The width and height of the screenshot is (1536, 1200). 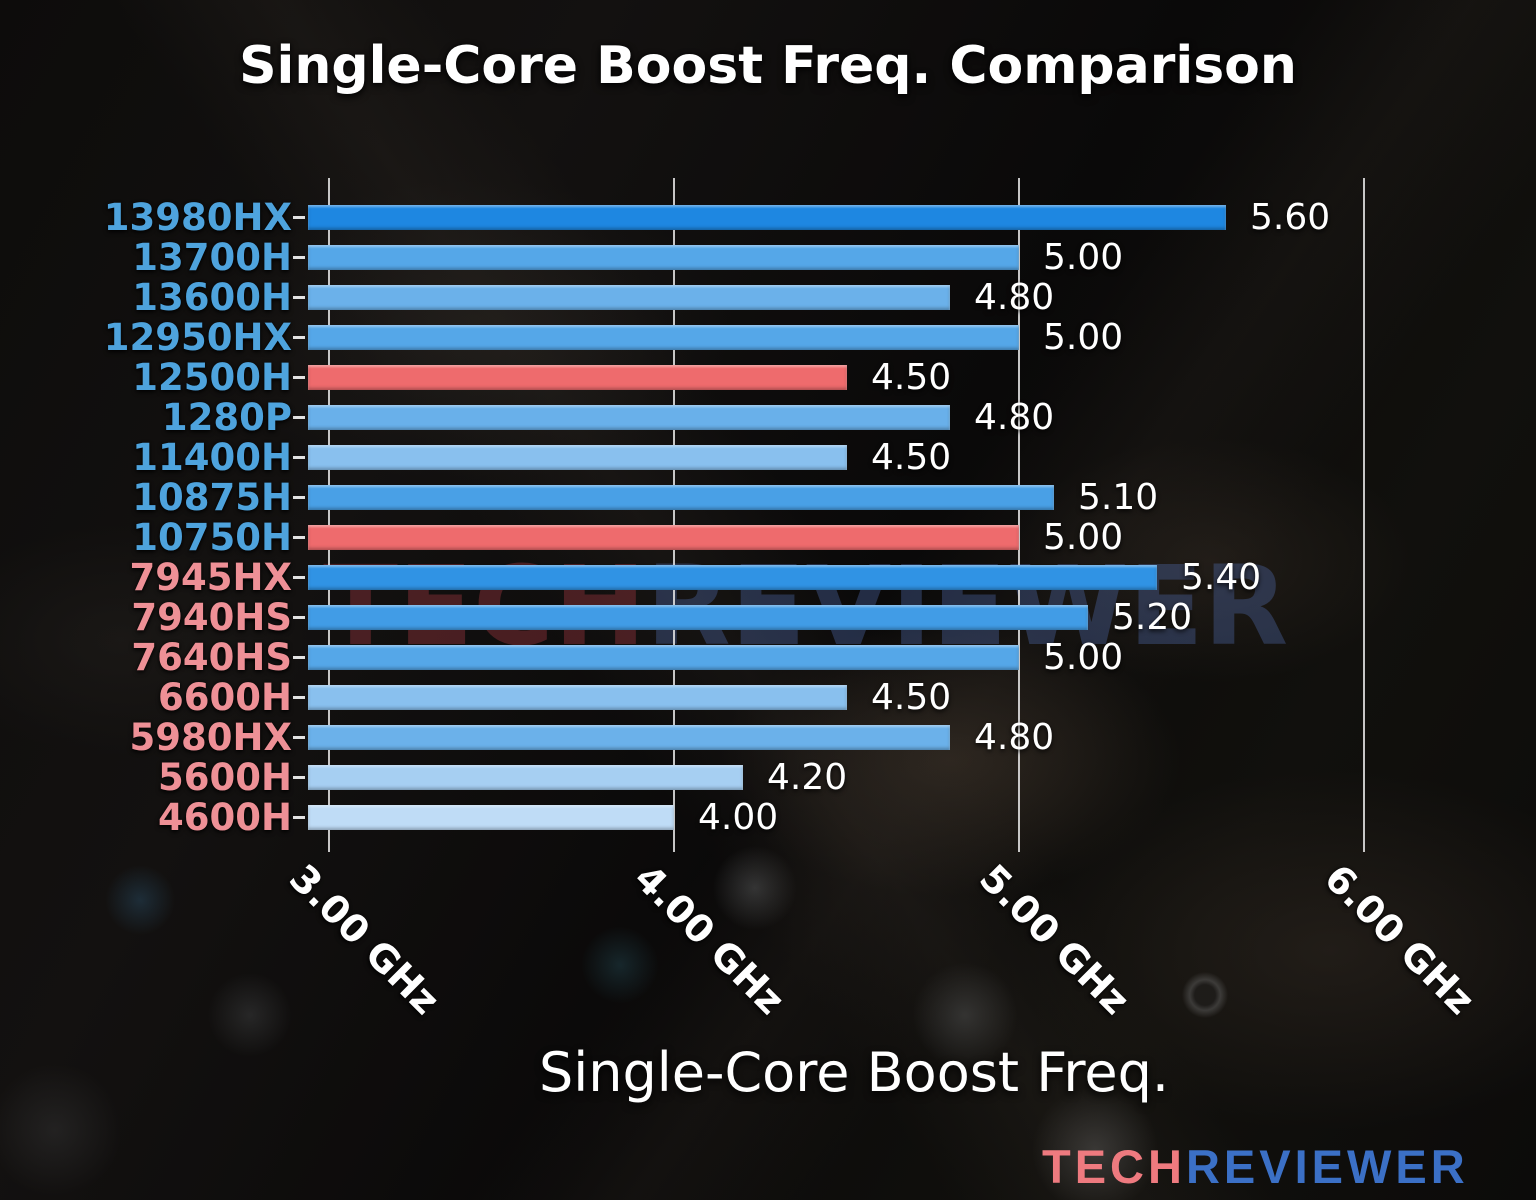 I want to click on category-label: 11400H, so click(x=212, y=457).